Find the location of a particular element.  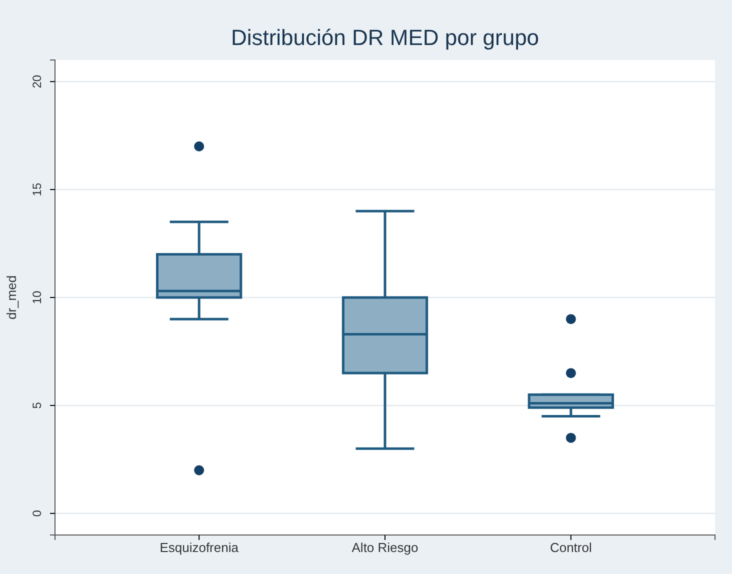

y-tick-label: 5 is located at coordinates (37, 405).